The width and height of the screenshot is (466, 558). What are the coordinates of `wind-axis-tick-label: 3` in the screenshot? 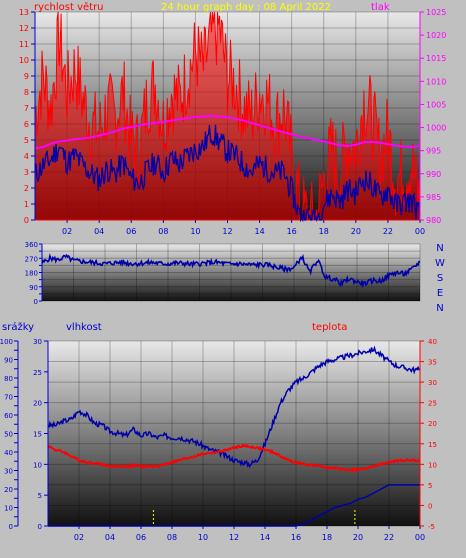 It's located at (26, 172).